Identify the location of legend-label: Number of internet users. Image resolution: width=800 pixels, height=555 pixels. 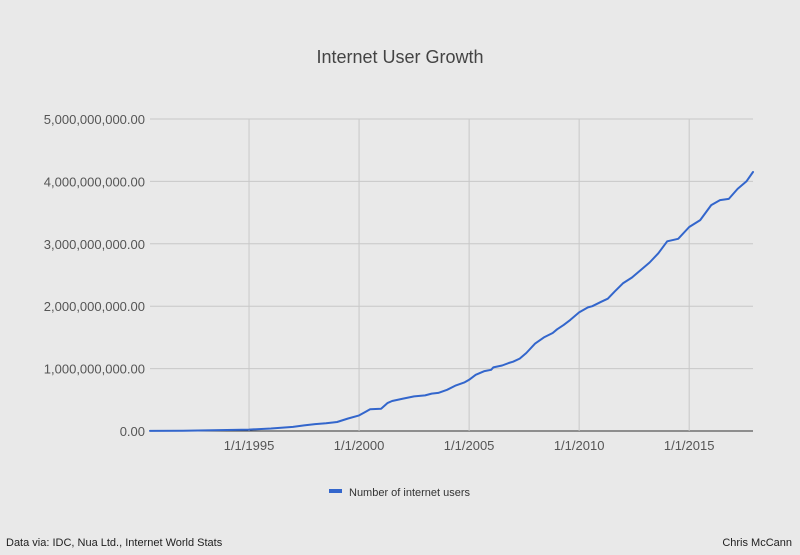
(410, 493).